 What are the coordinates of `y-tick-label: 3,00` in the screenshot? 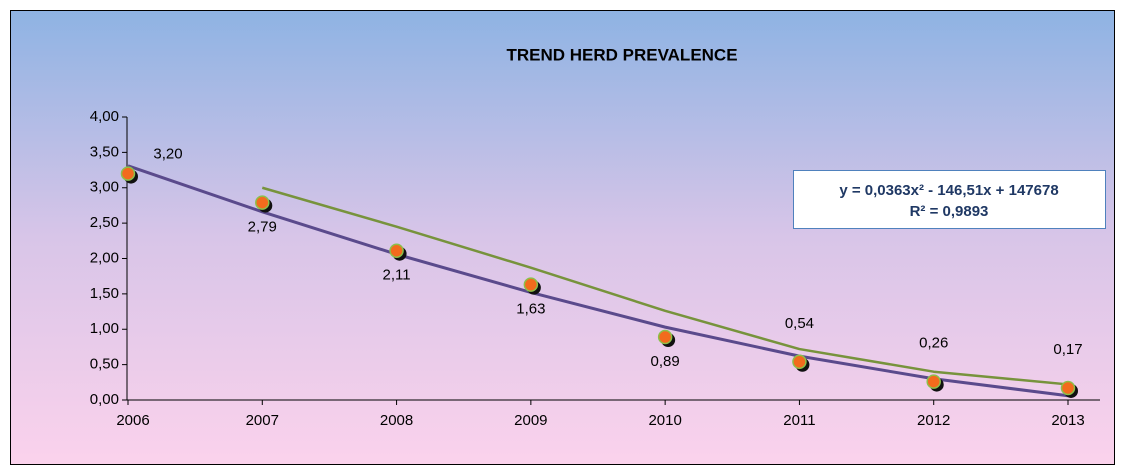 It's located at (104, 187).